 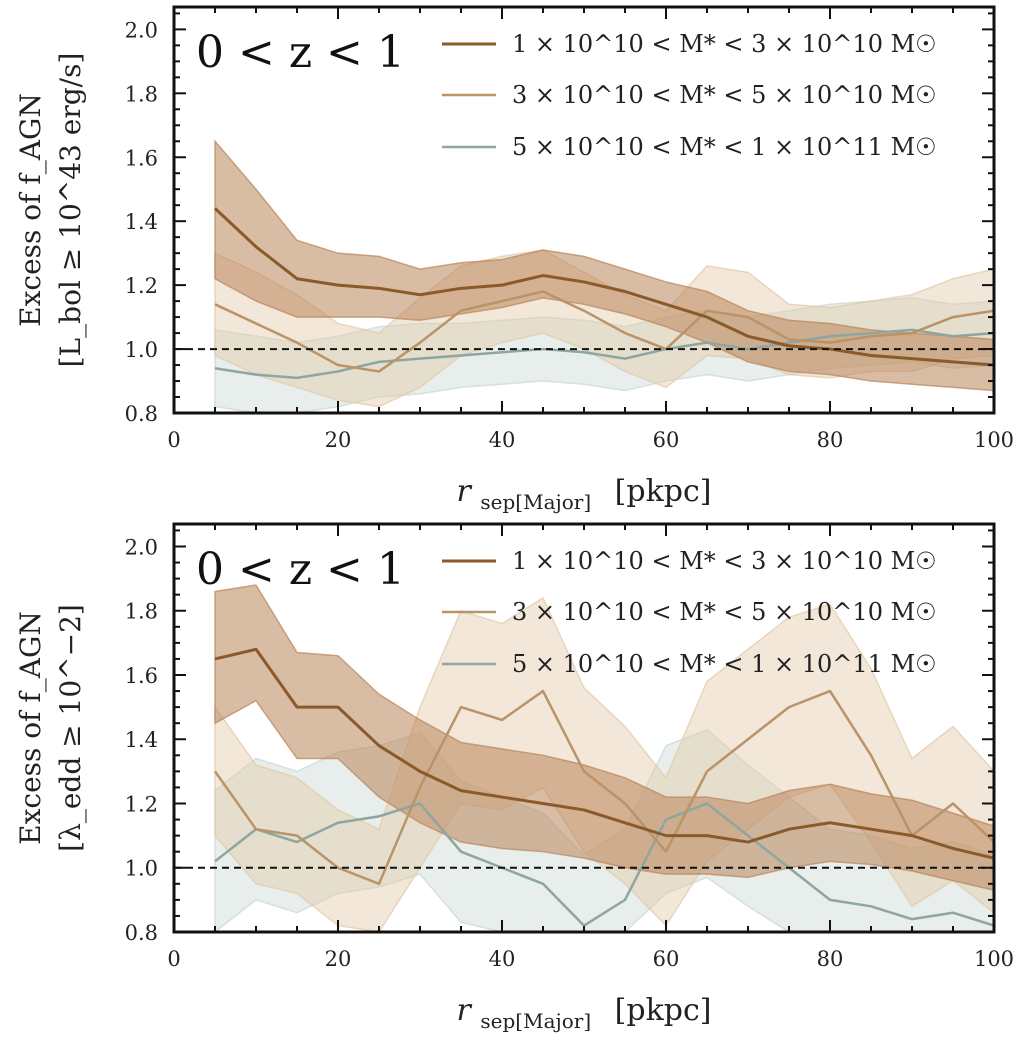 What do you see at coordinates (70, 728) in the screenshot?
I see `y-axis-title-line2: [λ_edd ≥ 10^−2]` at bounding box center [70, 728].